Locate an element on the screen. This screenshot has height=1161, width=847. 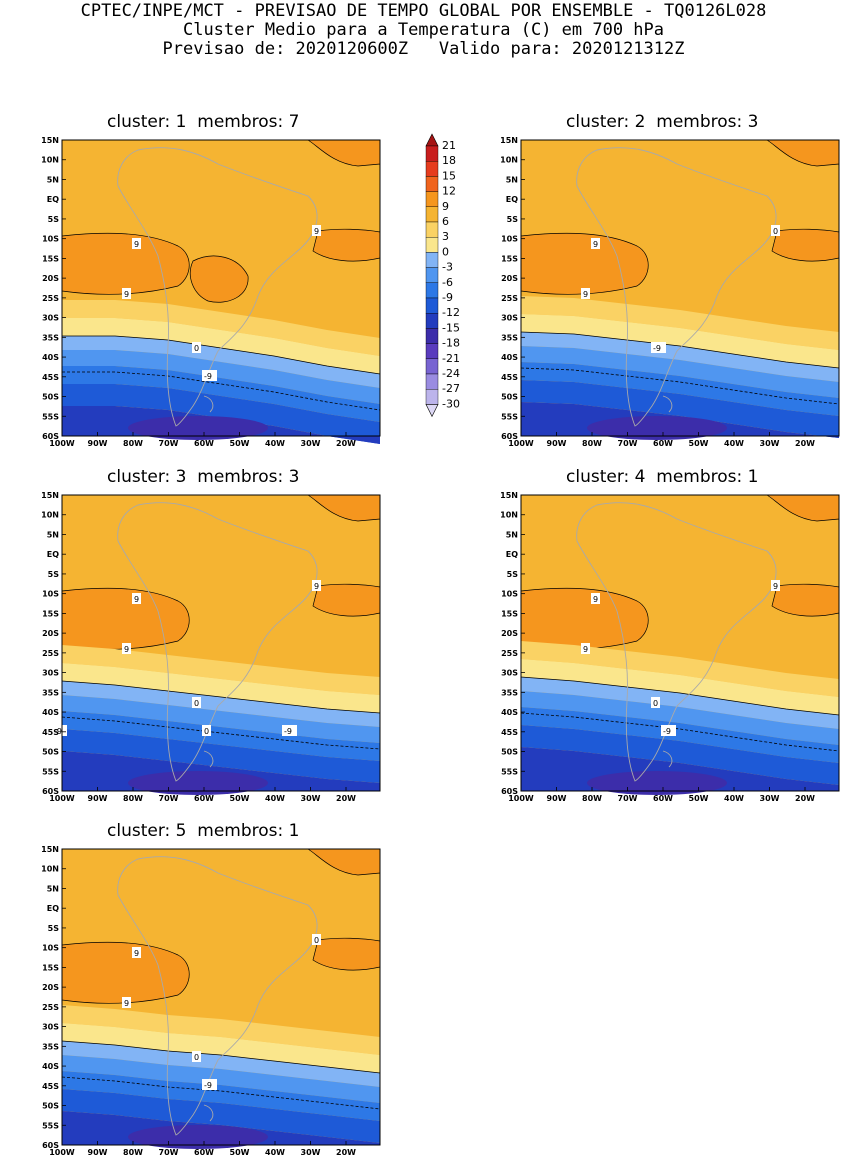
warm-band-west is located at coordinates (125, 972).